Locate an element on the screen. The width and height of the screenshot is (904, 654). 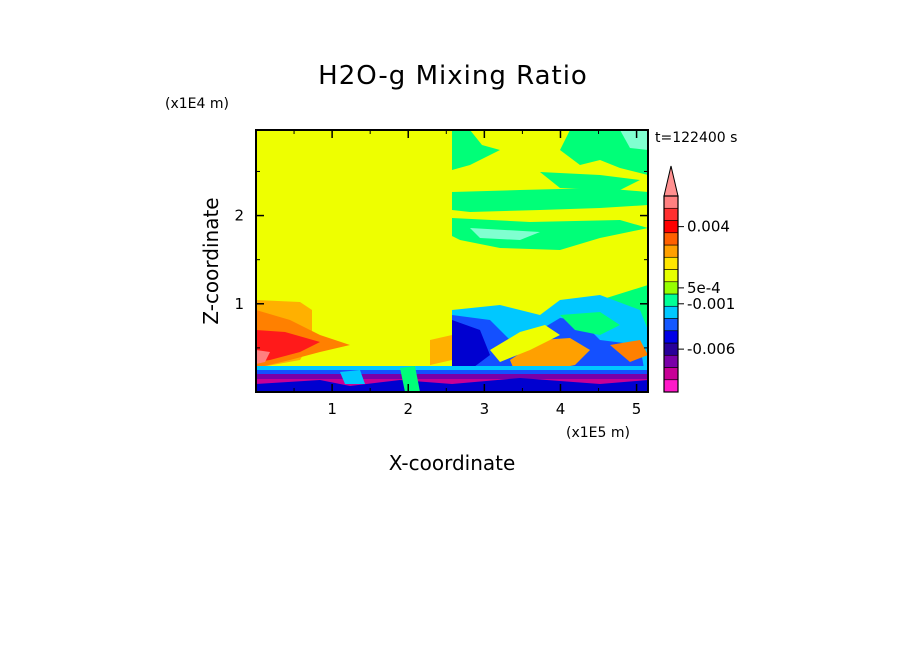
colorbar-labels: 0.004 5e-4-0.001 -0.006 is located at coordinates (706, 288).